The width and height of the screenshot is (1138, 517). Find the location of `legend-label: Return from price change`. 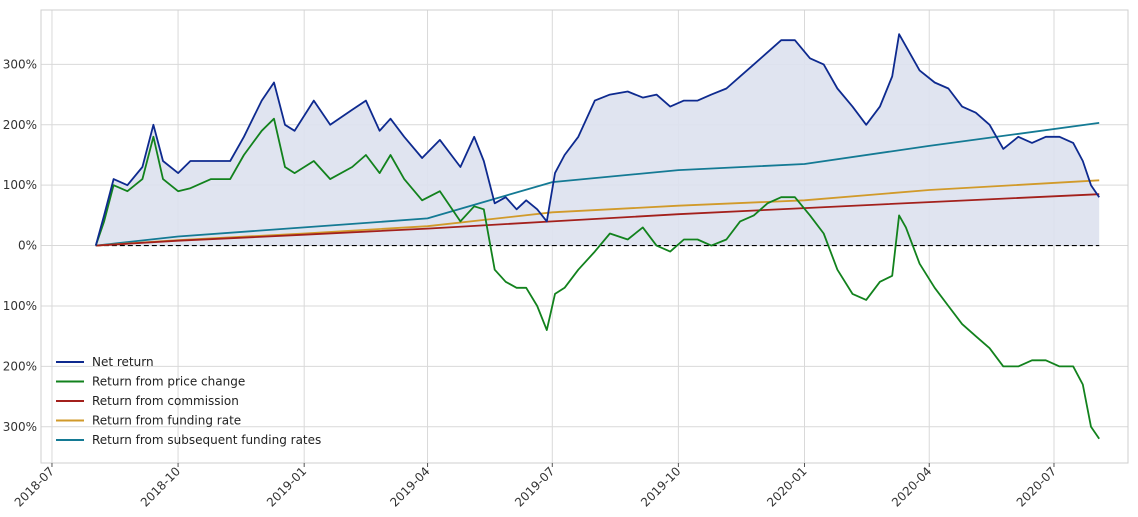

legend-label: Return from price change is located at coordinates (168, 382).